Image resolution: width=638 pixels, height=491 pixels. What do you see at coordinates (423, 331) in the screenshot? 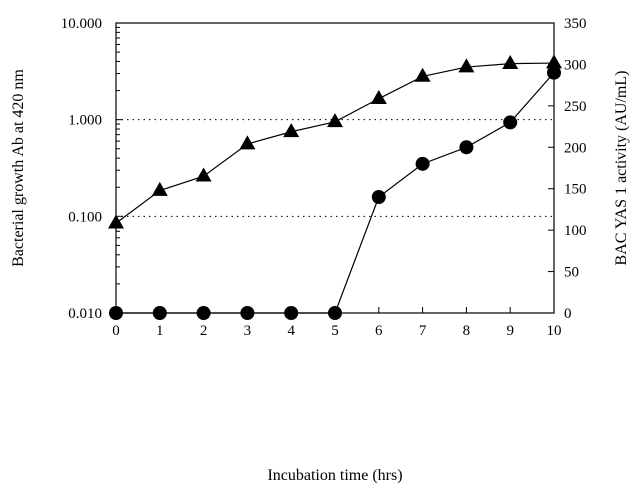
I see `x-tick-label: 7` at bounding box center [423, 331].